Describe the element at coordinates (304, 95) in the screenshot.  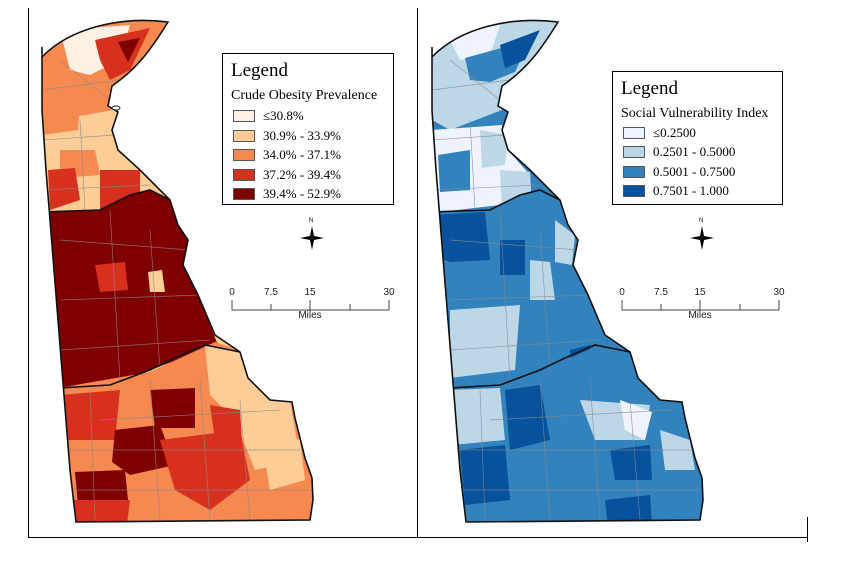
I see `legend-subtitle: Crude Obesity Prevalence` at that location.